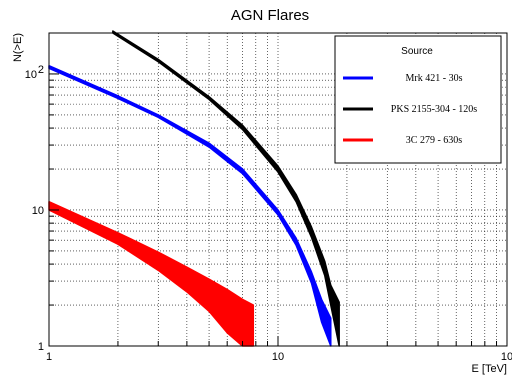 This screenshot has height=388, width=512. I want to click on y-tick-label-exponent: 2, so click(41, 70).